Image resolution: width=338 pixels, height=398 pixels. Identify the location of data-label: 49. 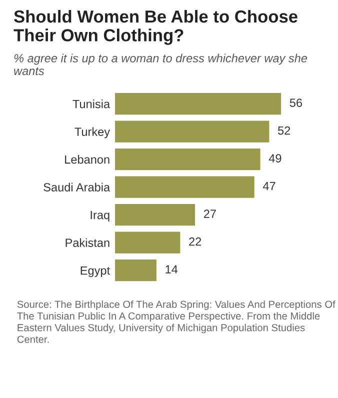
(275, 158).